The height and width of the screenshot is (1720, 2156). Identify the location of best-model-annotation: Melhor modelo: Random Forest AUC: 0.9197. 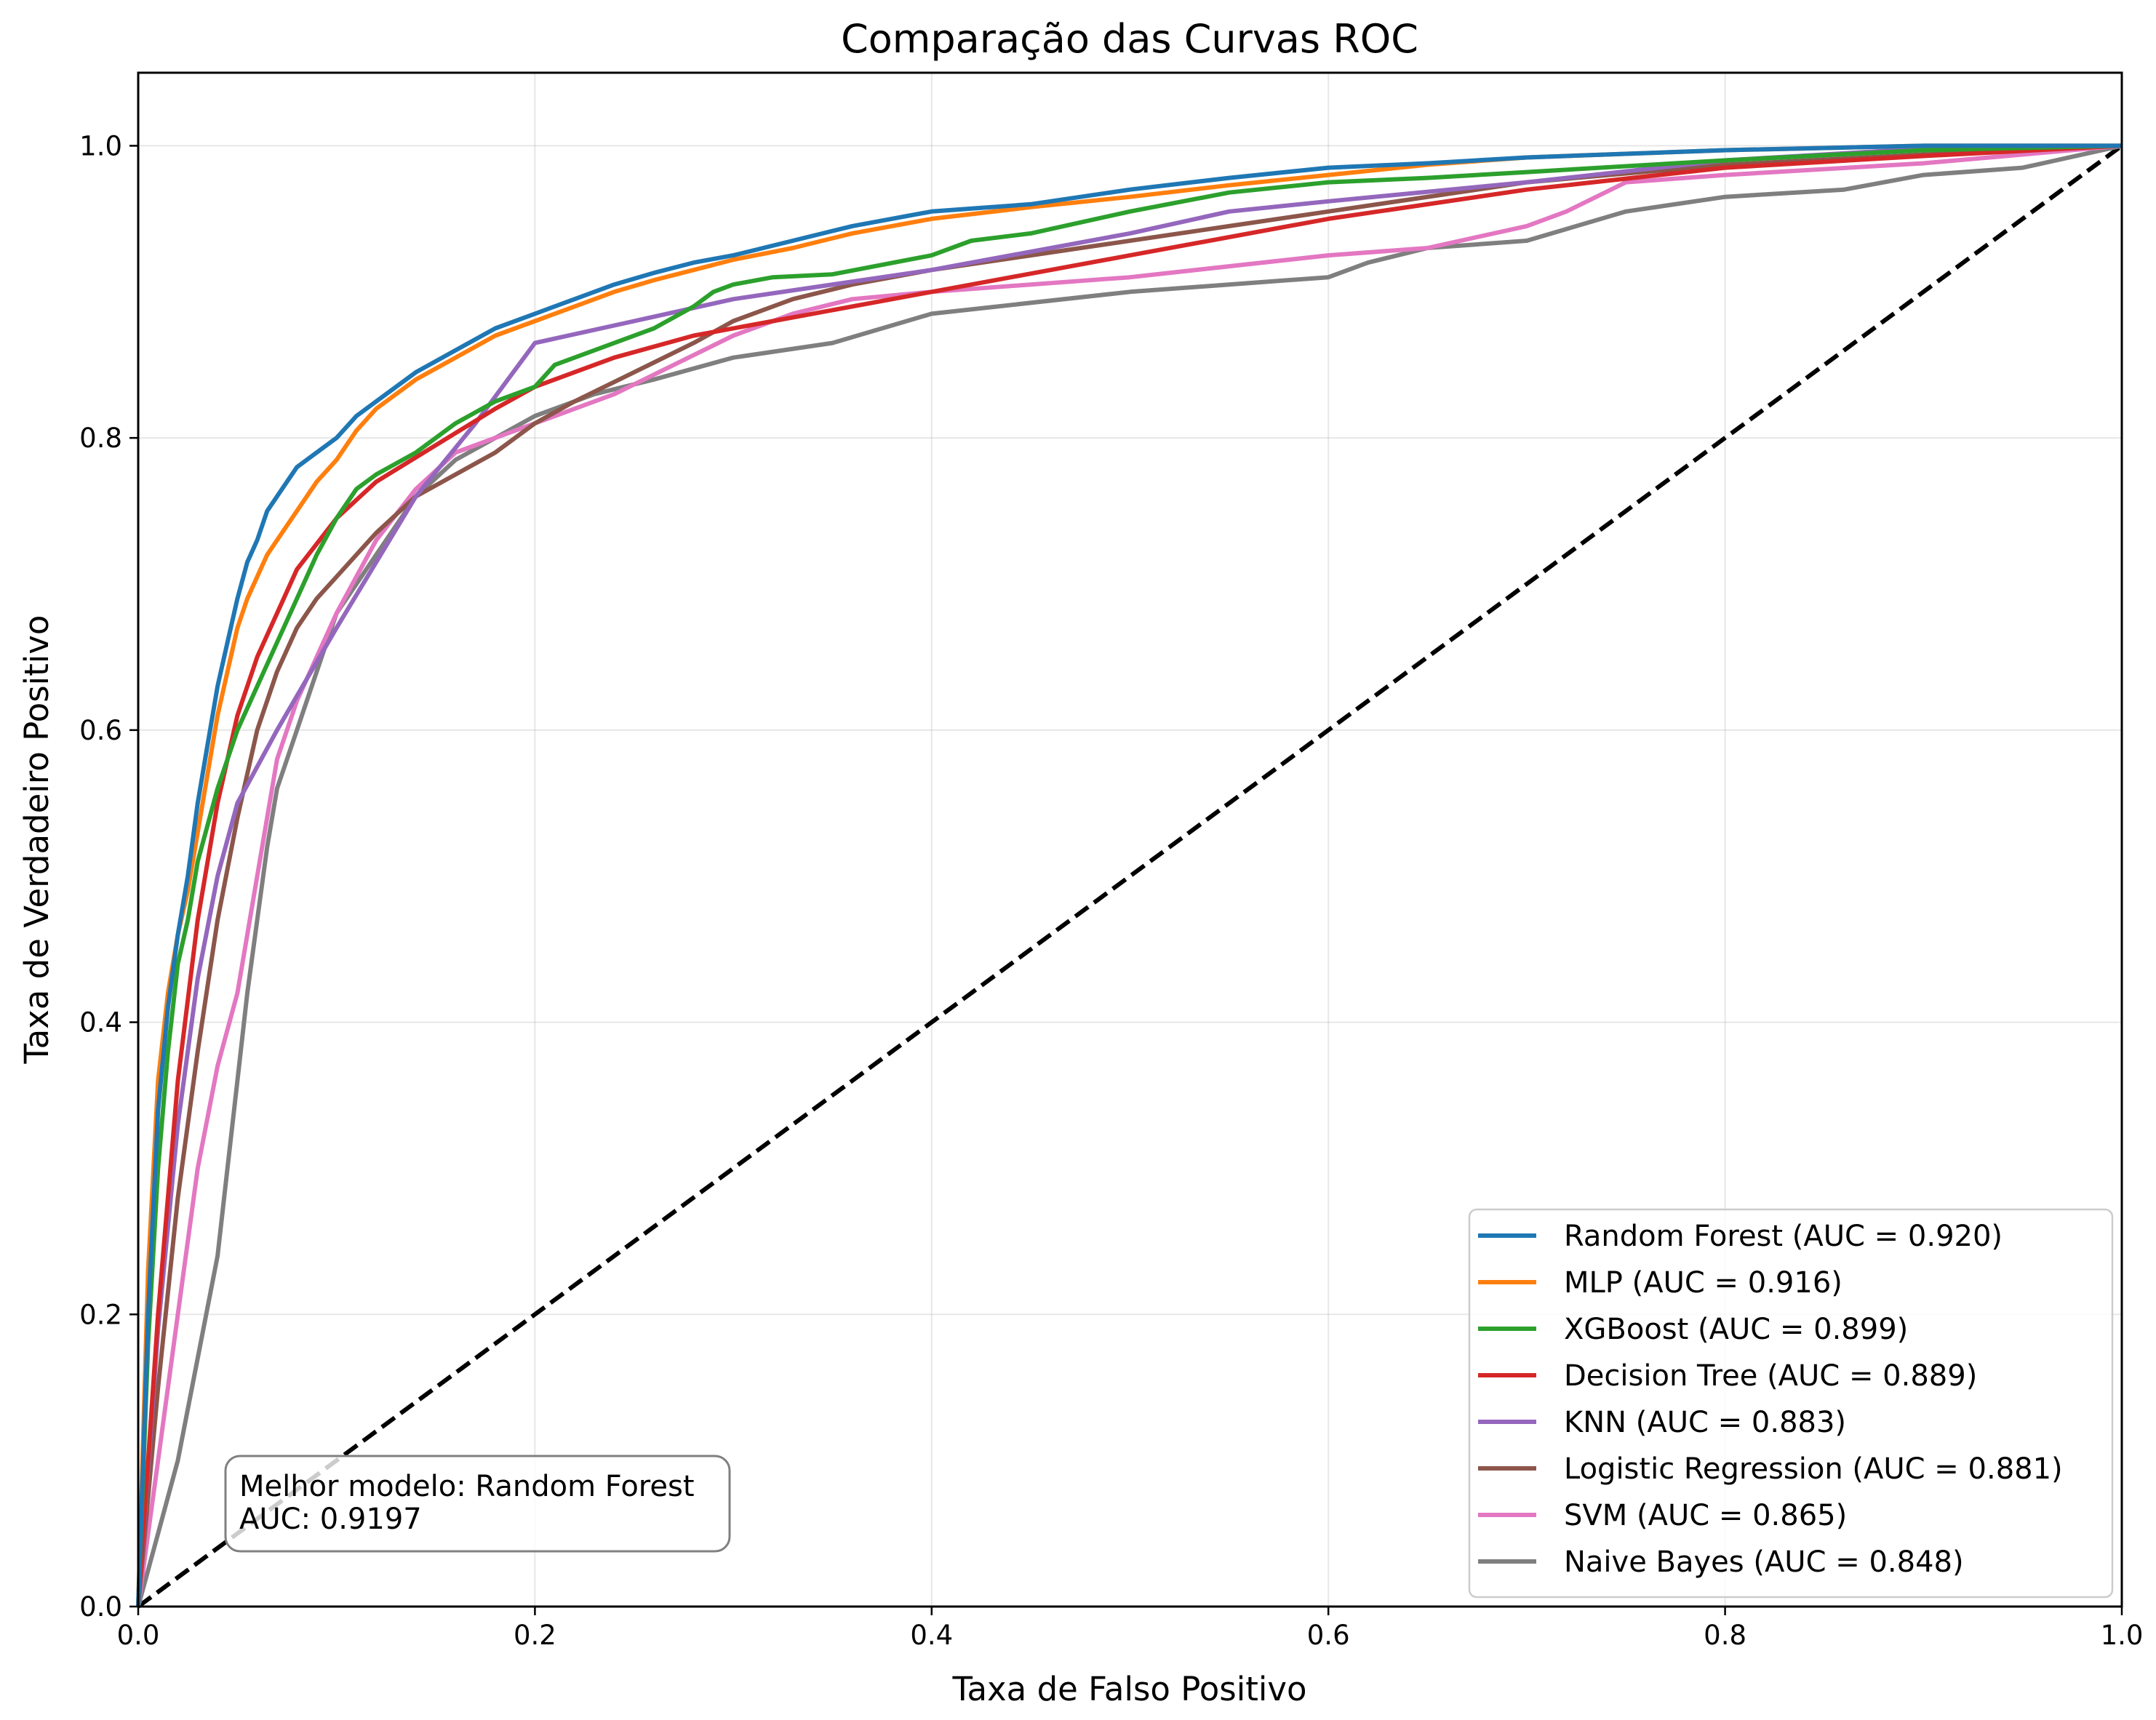
(478, 1504).